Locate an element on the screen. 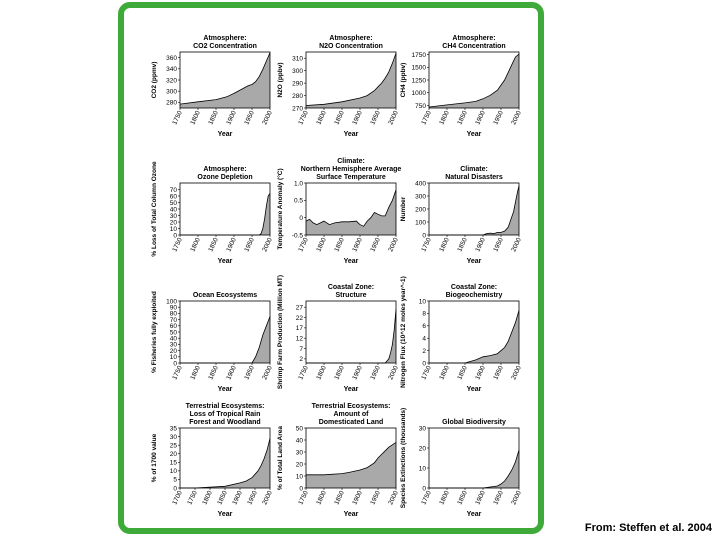 Image resolution: width=720 pixels, height=540 pixels. y-tick-label: 1.0 is located at coordinates (298, 183).